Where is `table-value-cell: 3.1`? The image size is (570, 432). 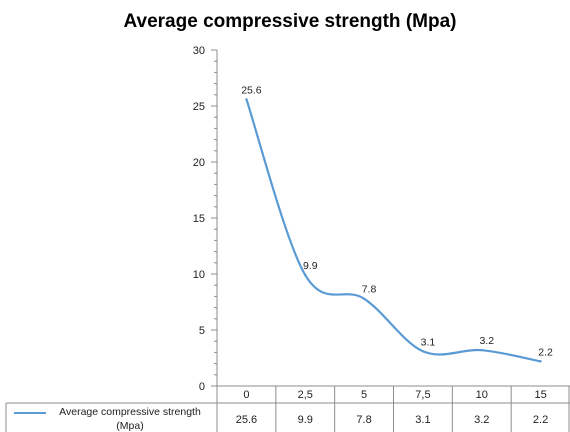
table-value-cell: 3.1 is located at coordinates (422, 420).